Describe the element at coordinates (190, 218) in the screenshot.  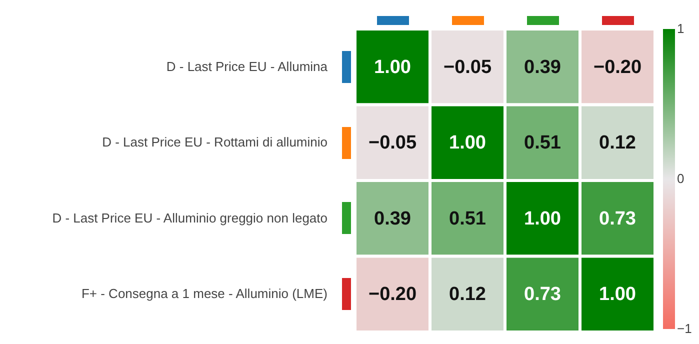
I see `y-tick-label: D - Last Price EU - Alluminio greggio non legato` at that location.